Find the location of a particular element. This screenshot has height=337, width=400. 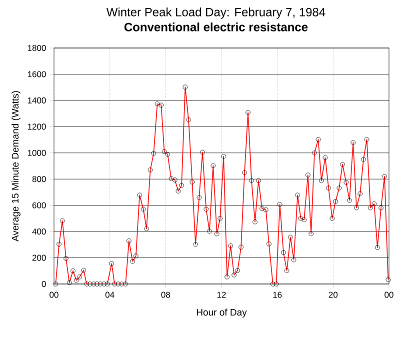

x-tick-label: 16 is located at coordinates (277, 295).